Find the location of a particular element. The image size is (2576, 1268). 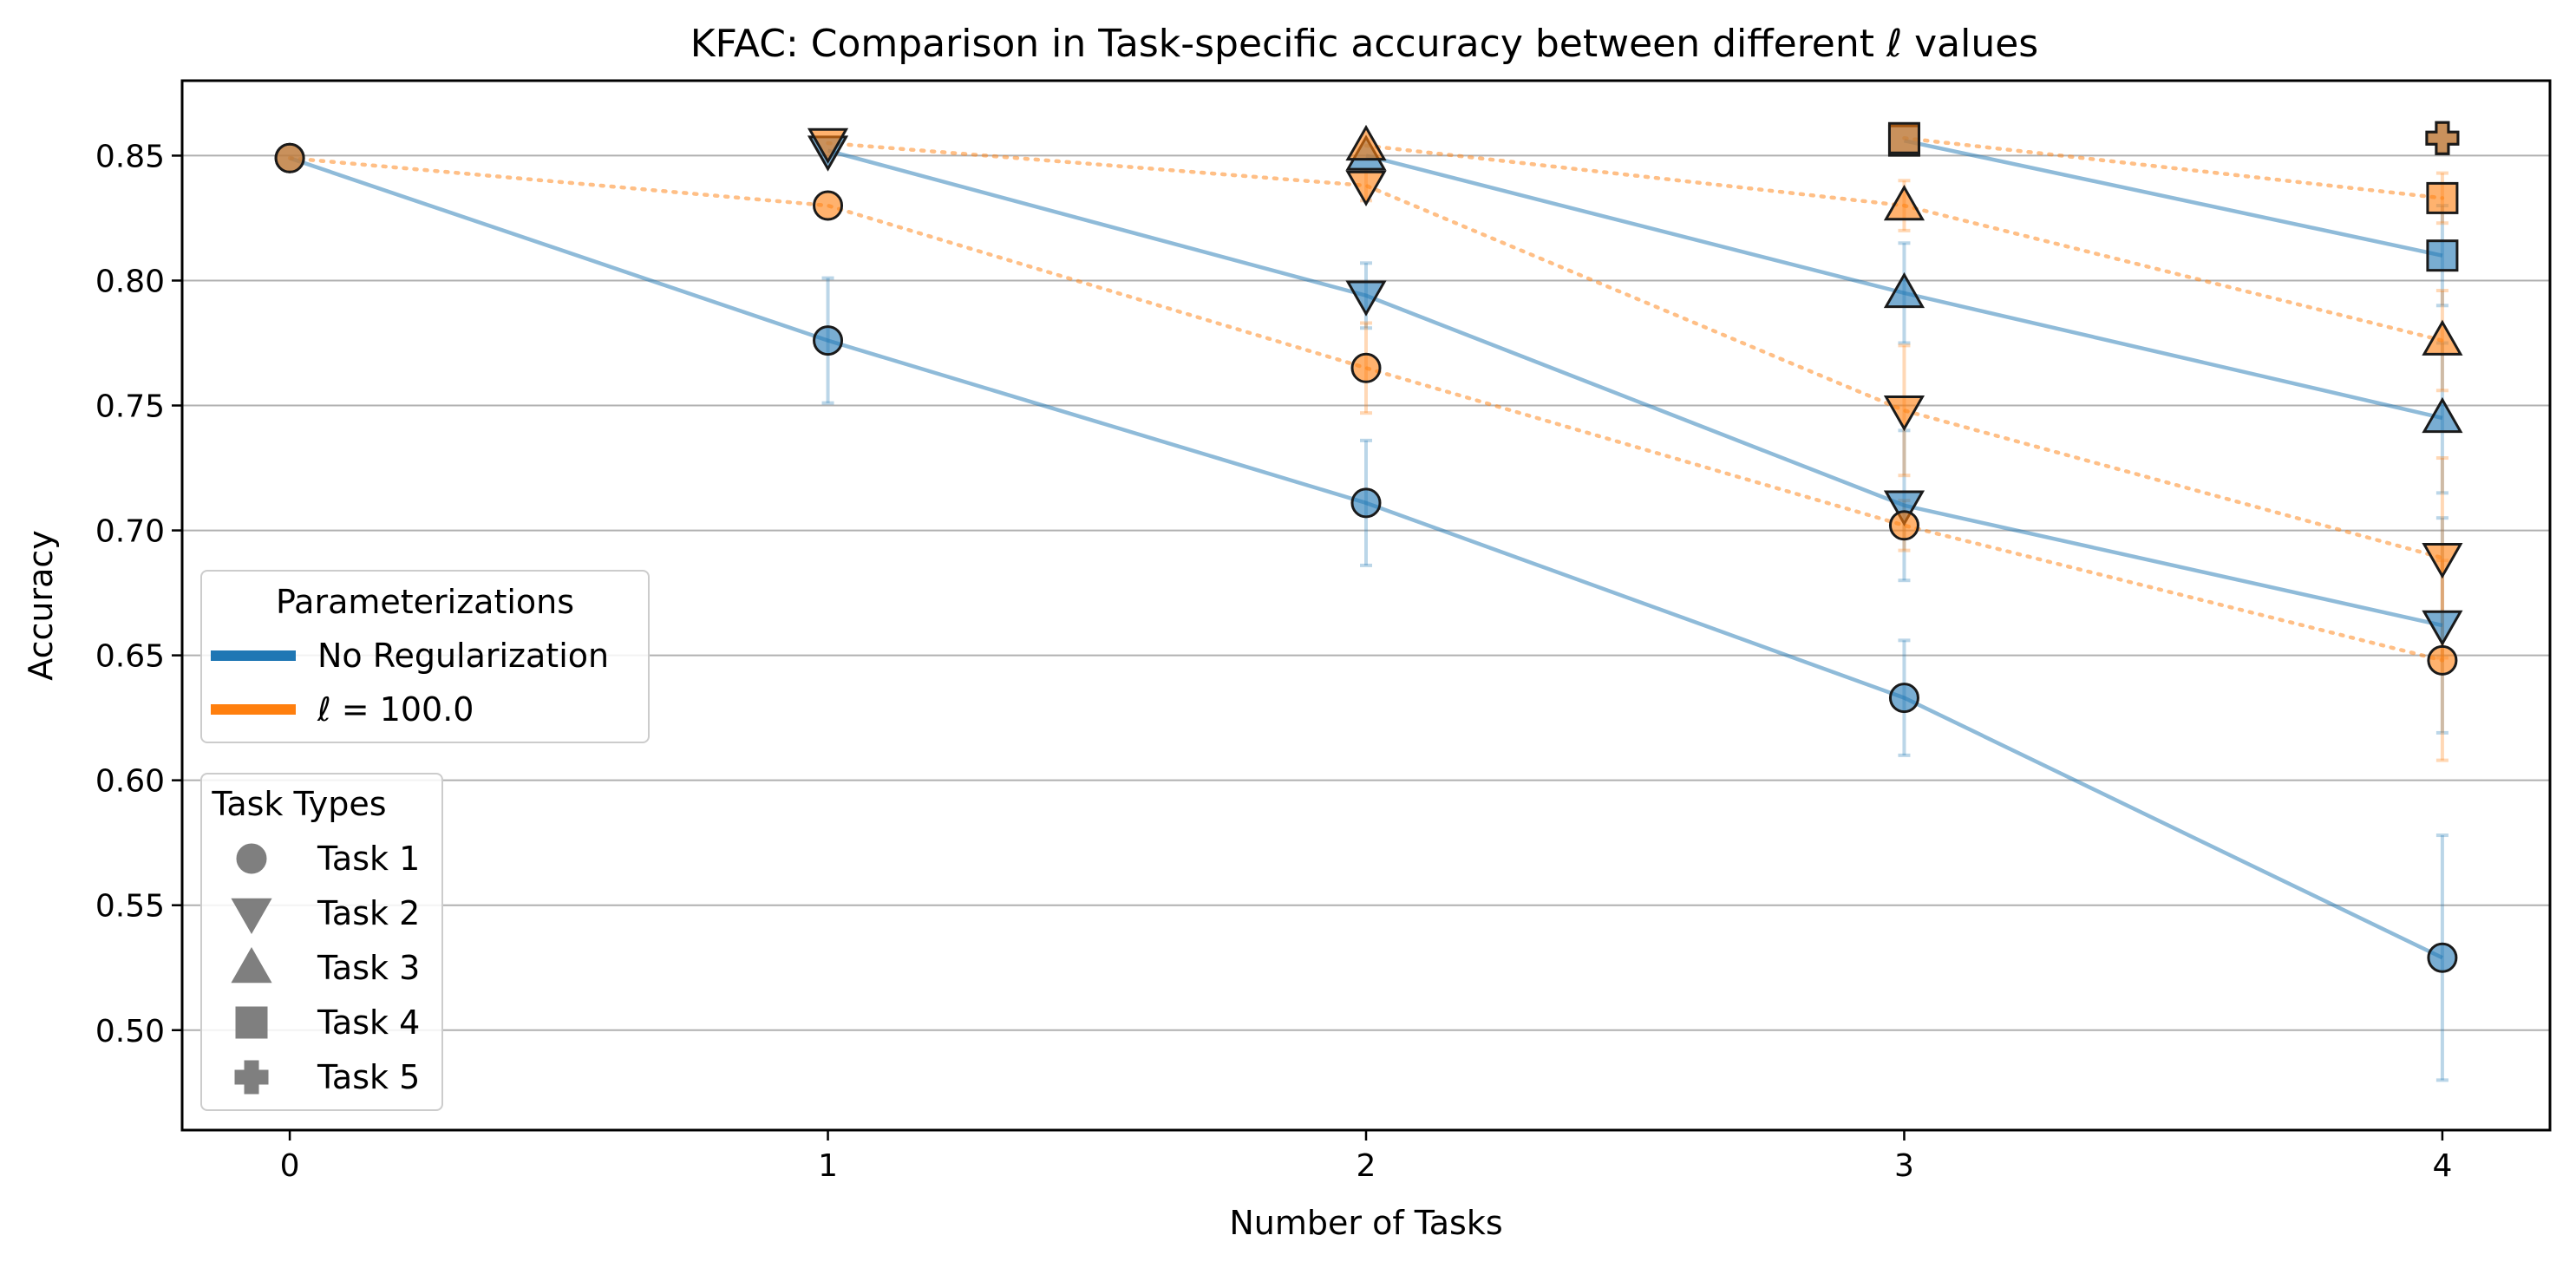

legend-label-ell-100: ℓ = 100.0 is located at coordinates (395, 709).